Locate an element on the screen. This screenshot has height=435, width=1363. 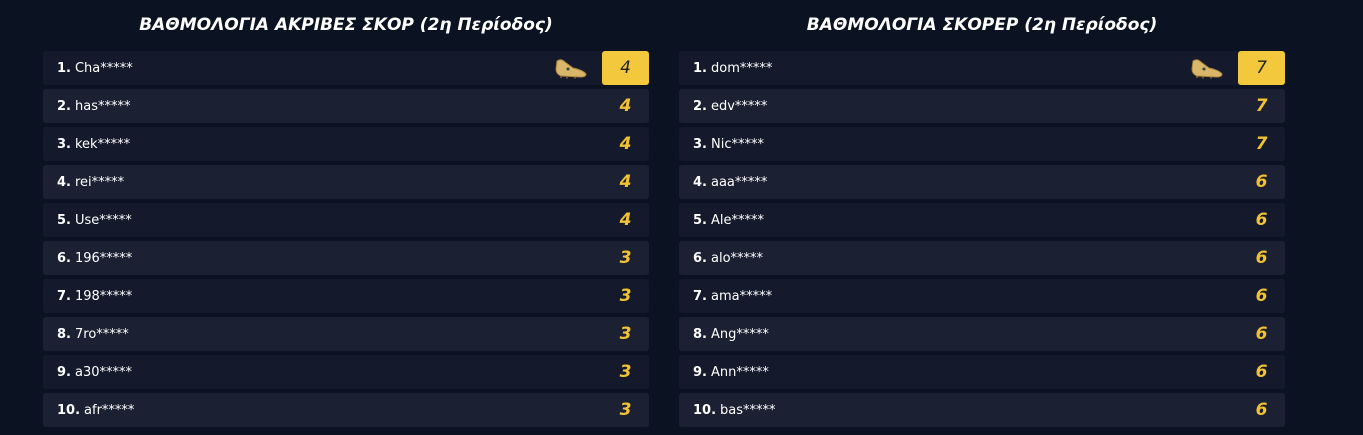
player-name: rei***** is located at coordinates (99, 182).